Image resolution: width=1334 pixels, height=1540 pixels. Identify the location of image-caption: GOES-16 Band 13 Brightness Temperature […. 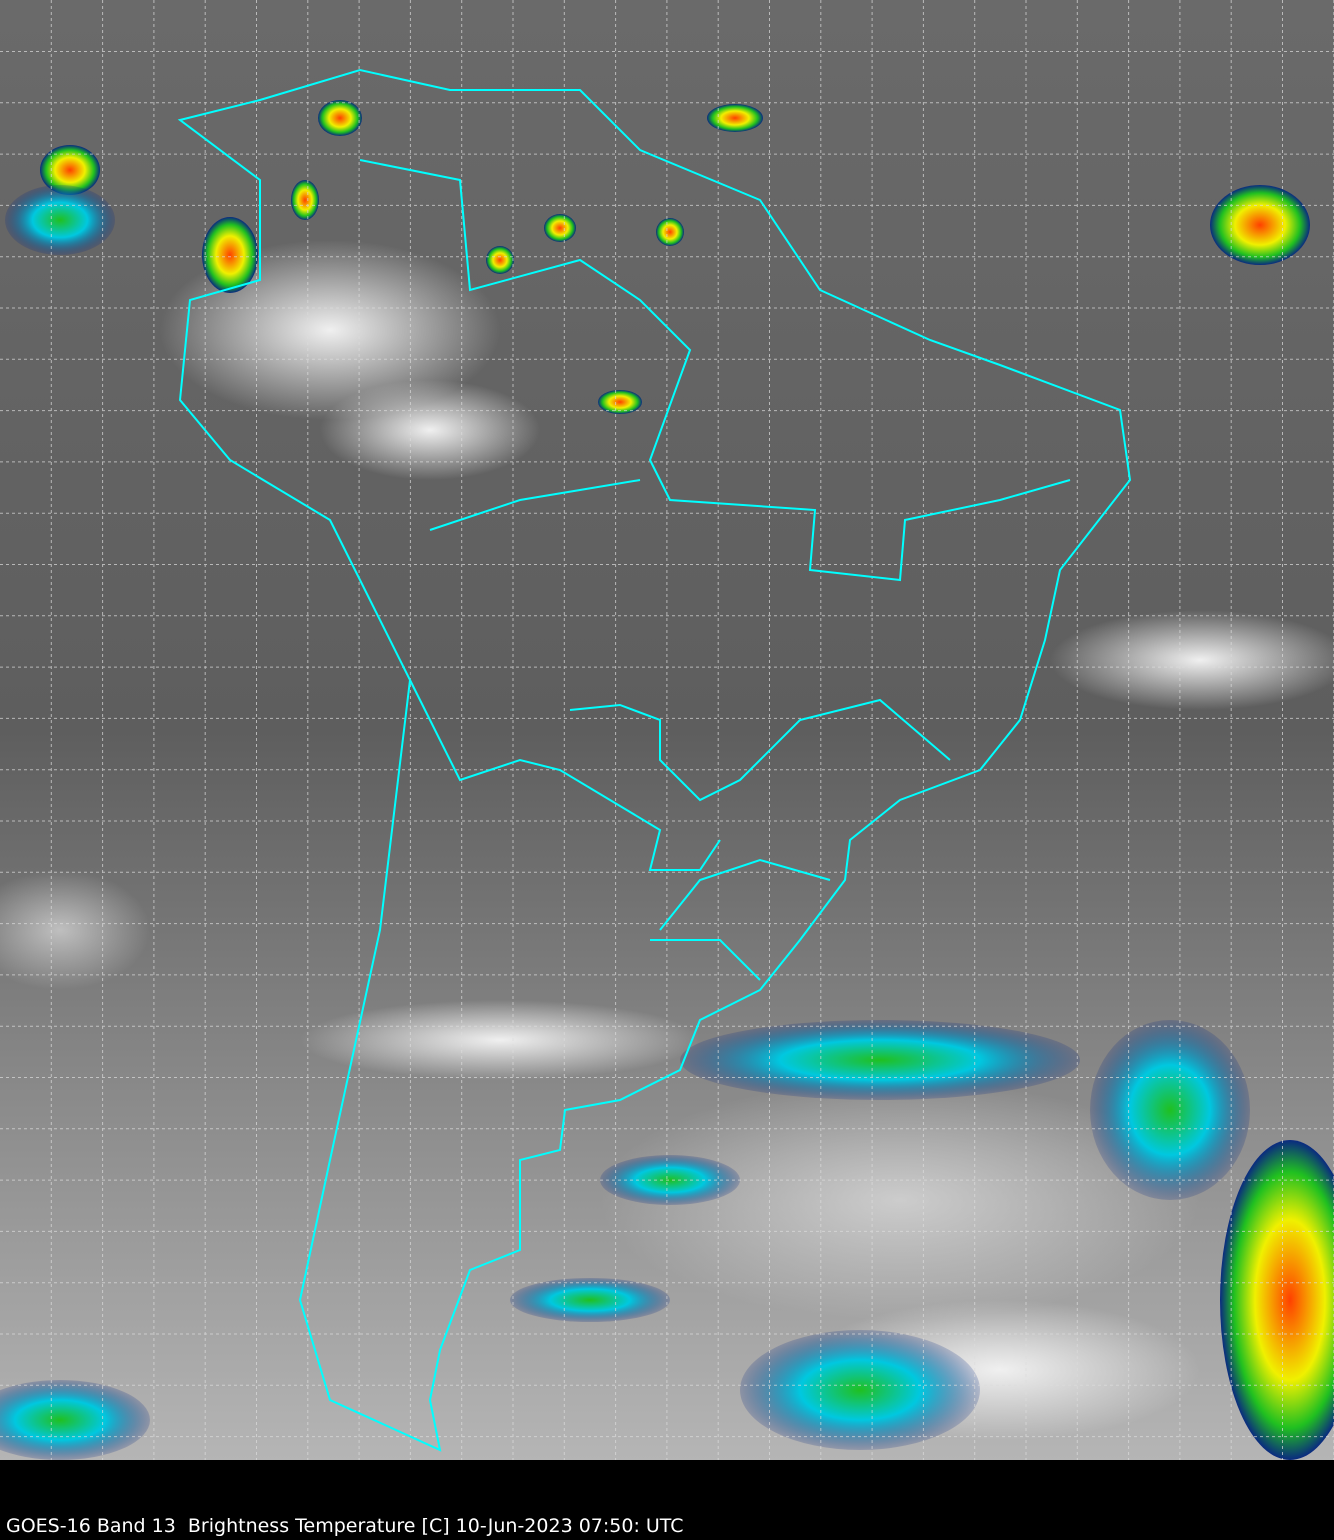
(345, 1526).